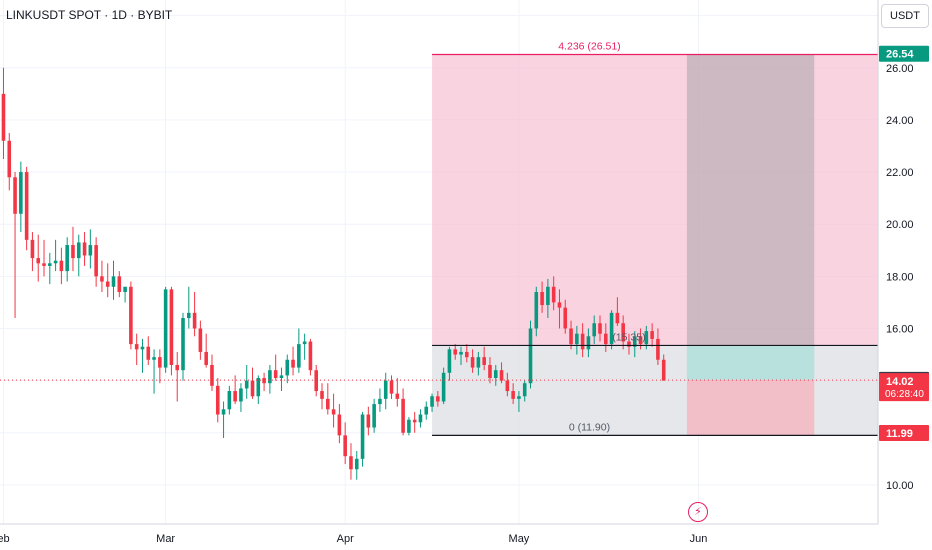  Describe the element at coordinates (900, 55) in the screenshot. I see `price-tag-value: 26.54` at that location.